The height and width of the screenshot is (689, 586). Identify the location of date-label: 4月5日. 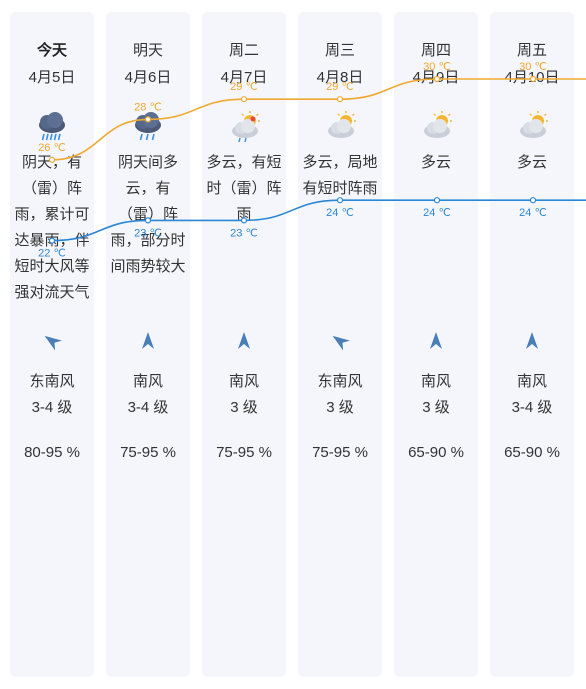
(52, 77).